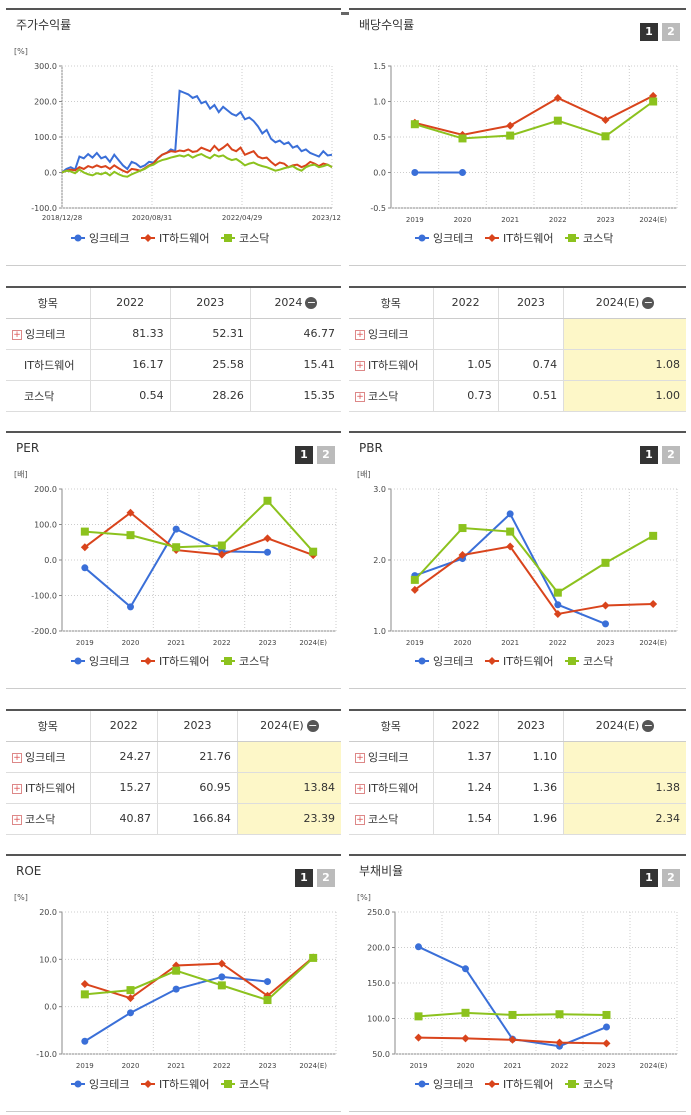 This screenshot has height=1115, width=691. Describe the element at coordinates (173, 303) in the screenshot. I see `table-header-row: 항목 2022 2023 2024−` at that location.